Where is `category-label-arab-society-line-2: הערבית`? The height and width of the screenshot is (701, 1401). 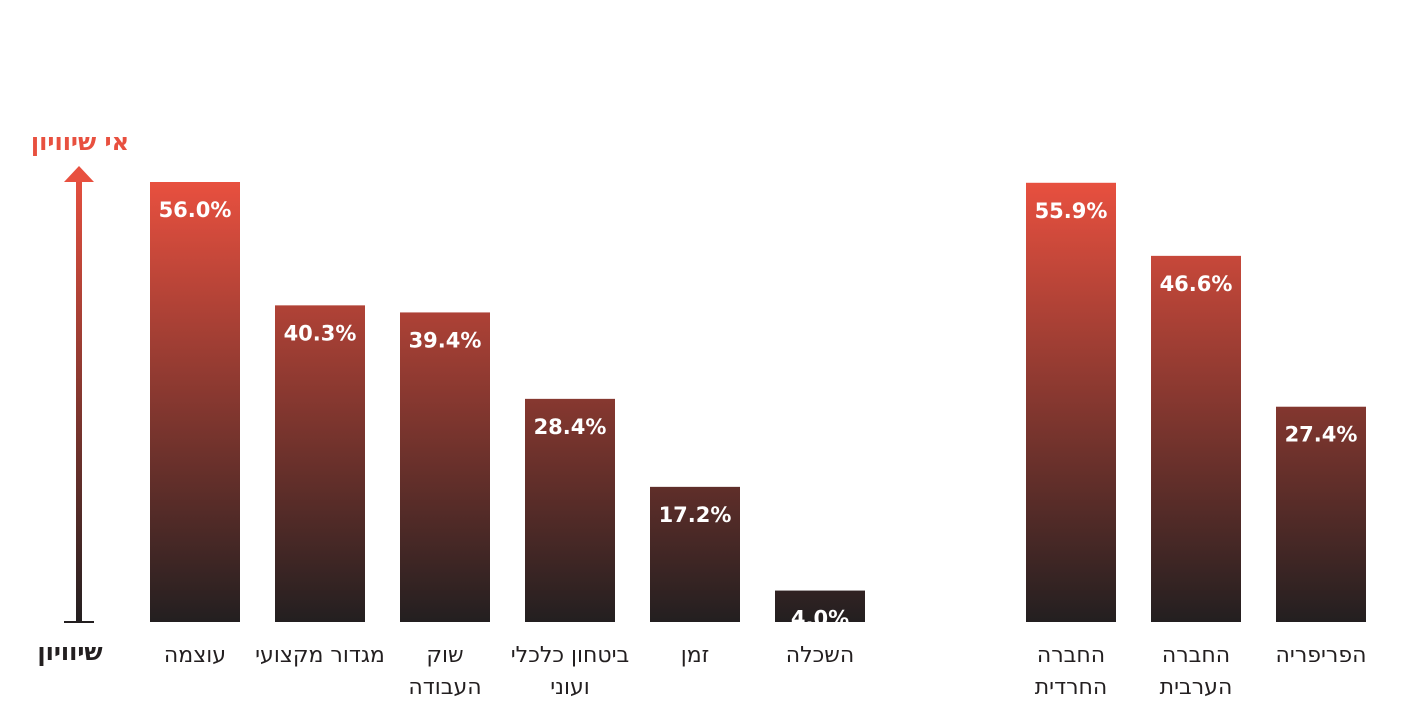
category-label-arab-society-line-2: הערבית is located at coordinates (1196, 687).